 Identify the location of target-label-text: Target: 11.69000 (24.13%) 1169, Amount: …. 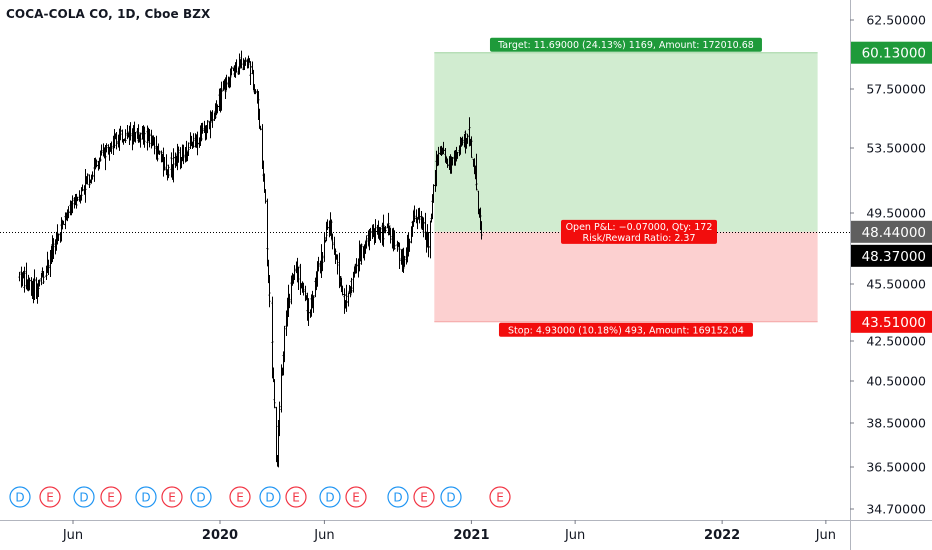
(625, 45).